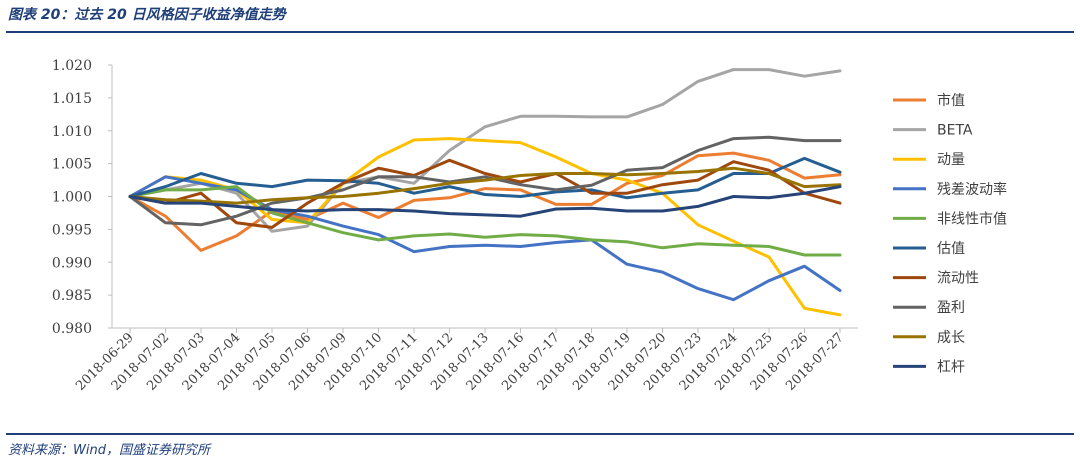 This screenshot has height=464, width=1080. What do you see at coordinates (72, 132) in the screenshot?
I see `y-tick-label: 1.010` at bounding box center [72, 132].